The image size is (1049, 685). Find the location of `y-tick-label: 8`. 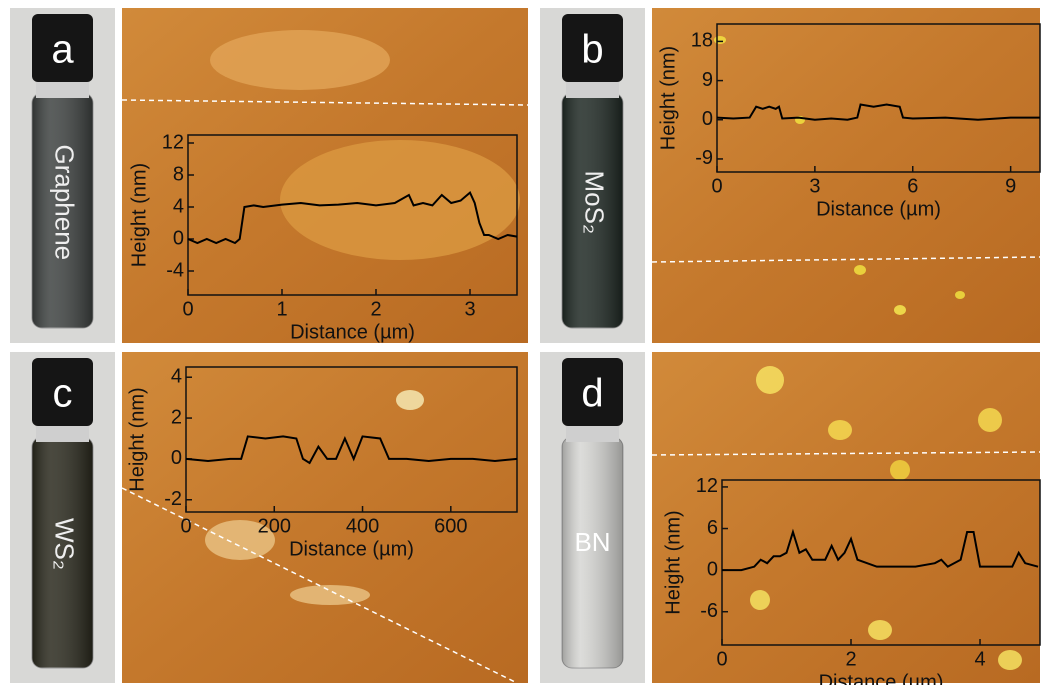

y-tick-label: 8 is located at coordinates (178, 174).